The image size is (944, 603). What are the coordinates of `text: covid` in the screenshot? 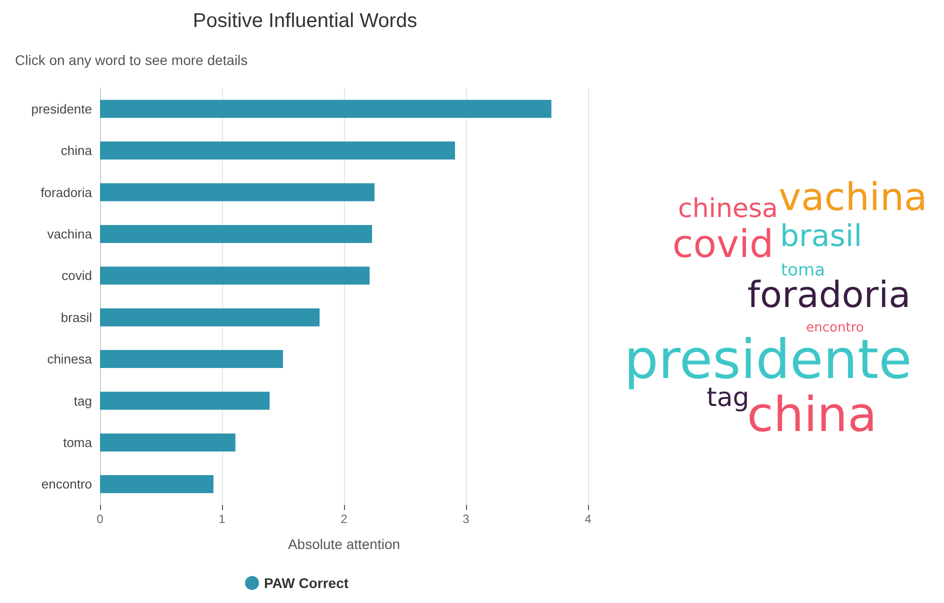 It's located at (723, 244).